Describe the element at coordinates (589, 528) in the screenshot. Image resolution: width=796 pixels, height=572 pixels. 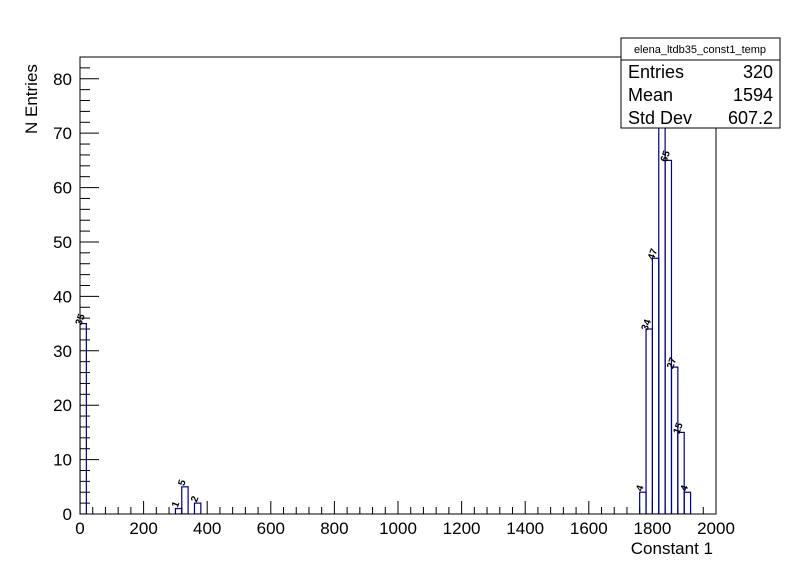
I see `x-tick-label: 1600` at that location.